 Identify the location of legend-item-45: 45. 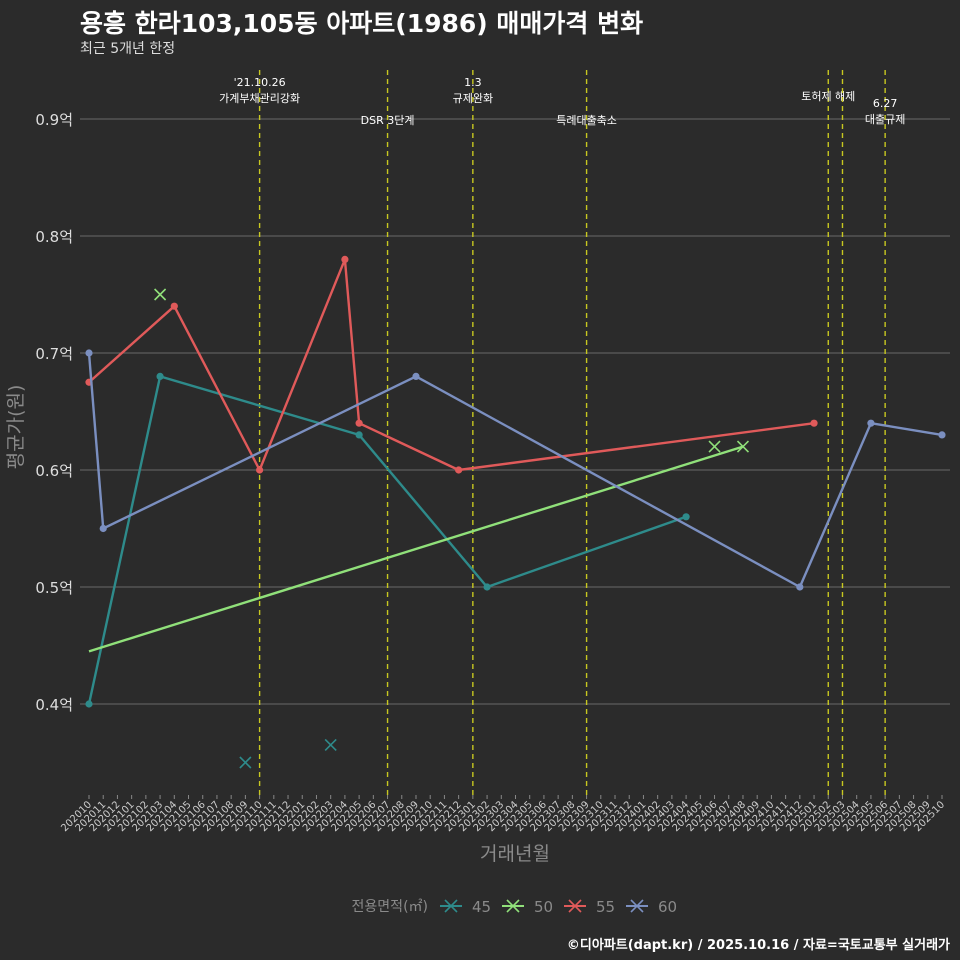
(465, 907).